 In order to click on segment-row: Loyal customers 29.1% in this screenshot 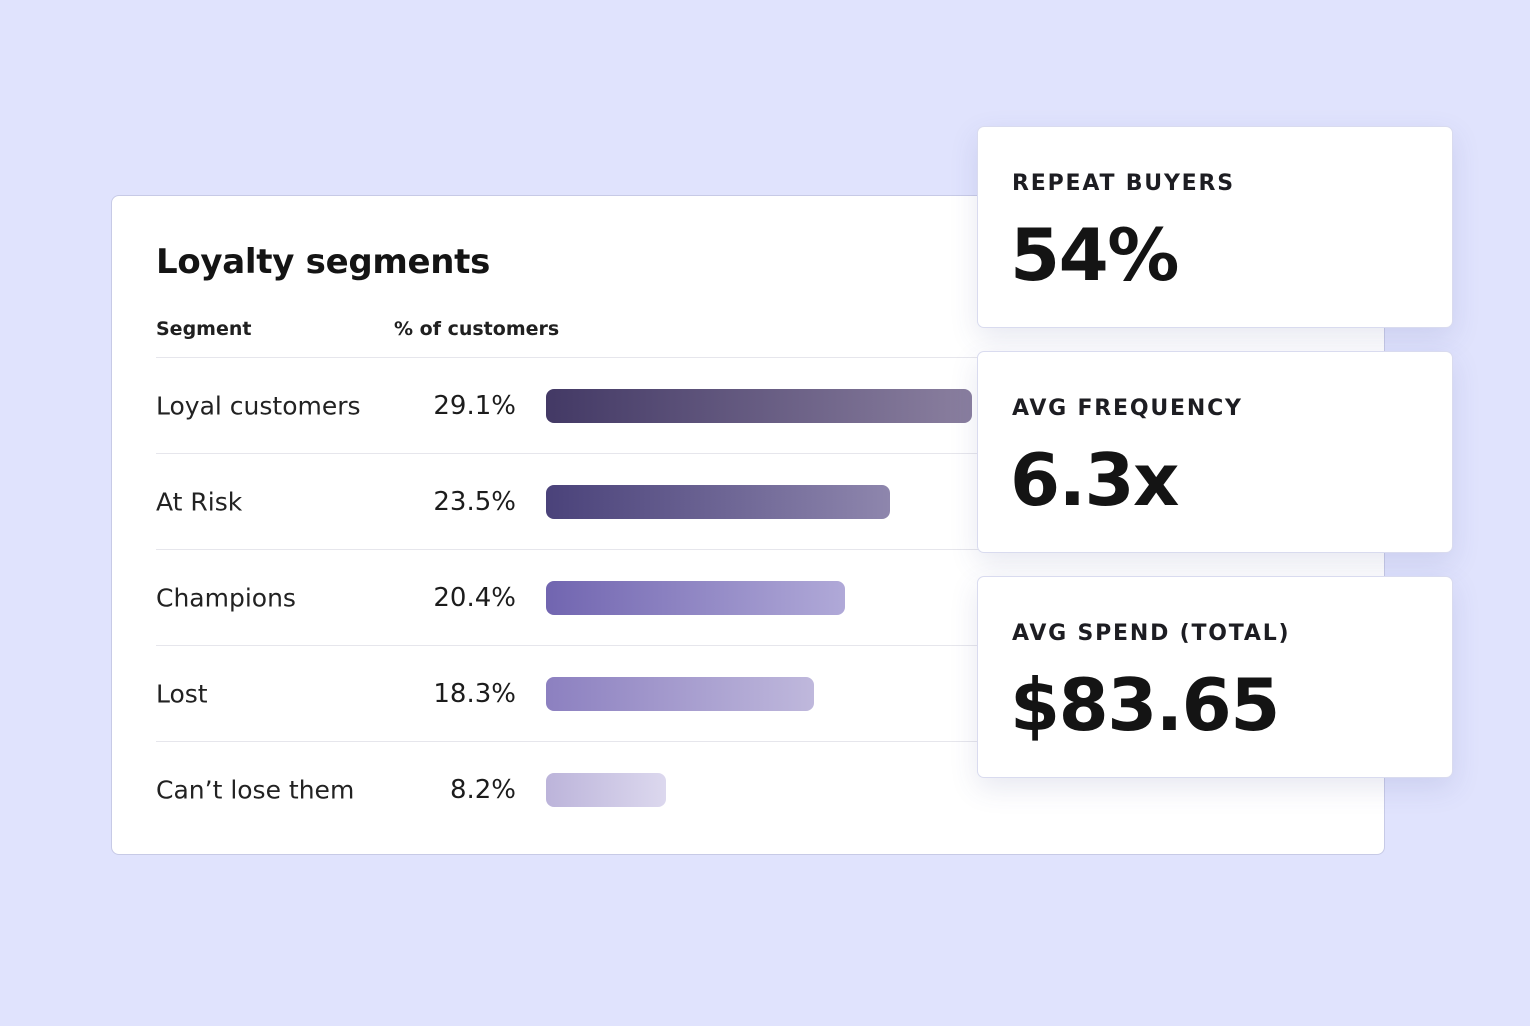, I will do `click(571, 406)`.